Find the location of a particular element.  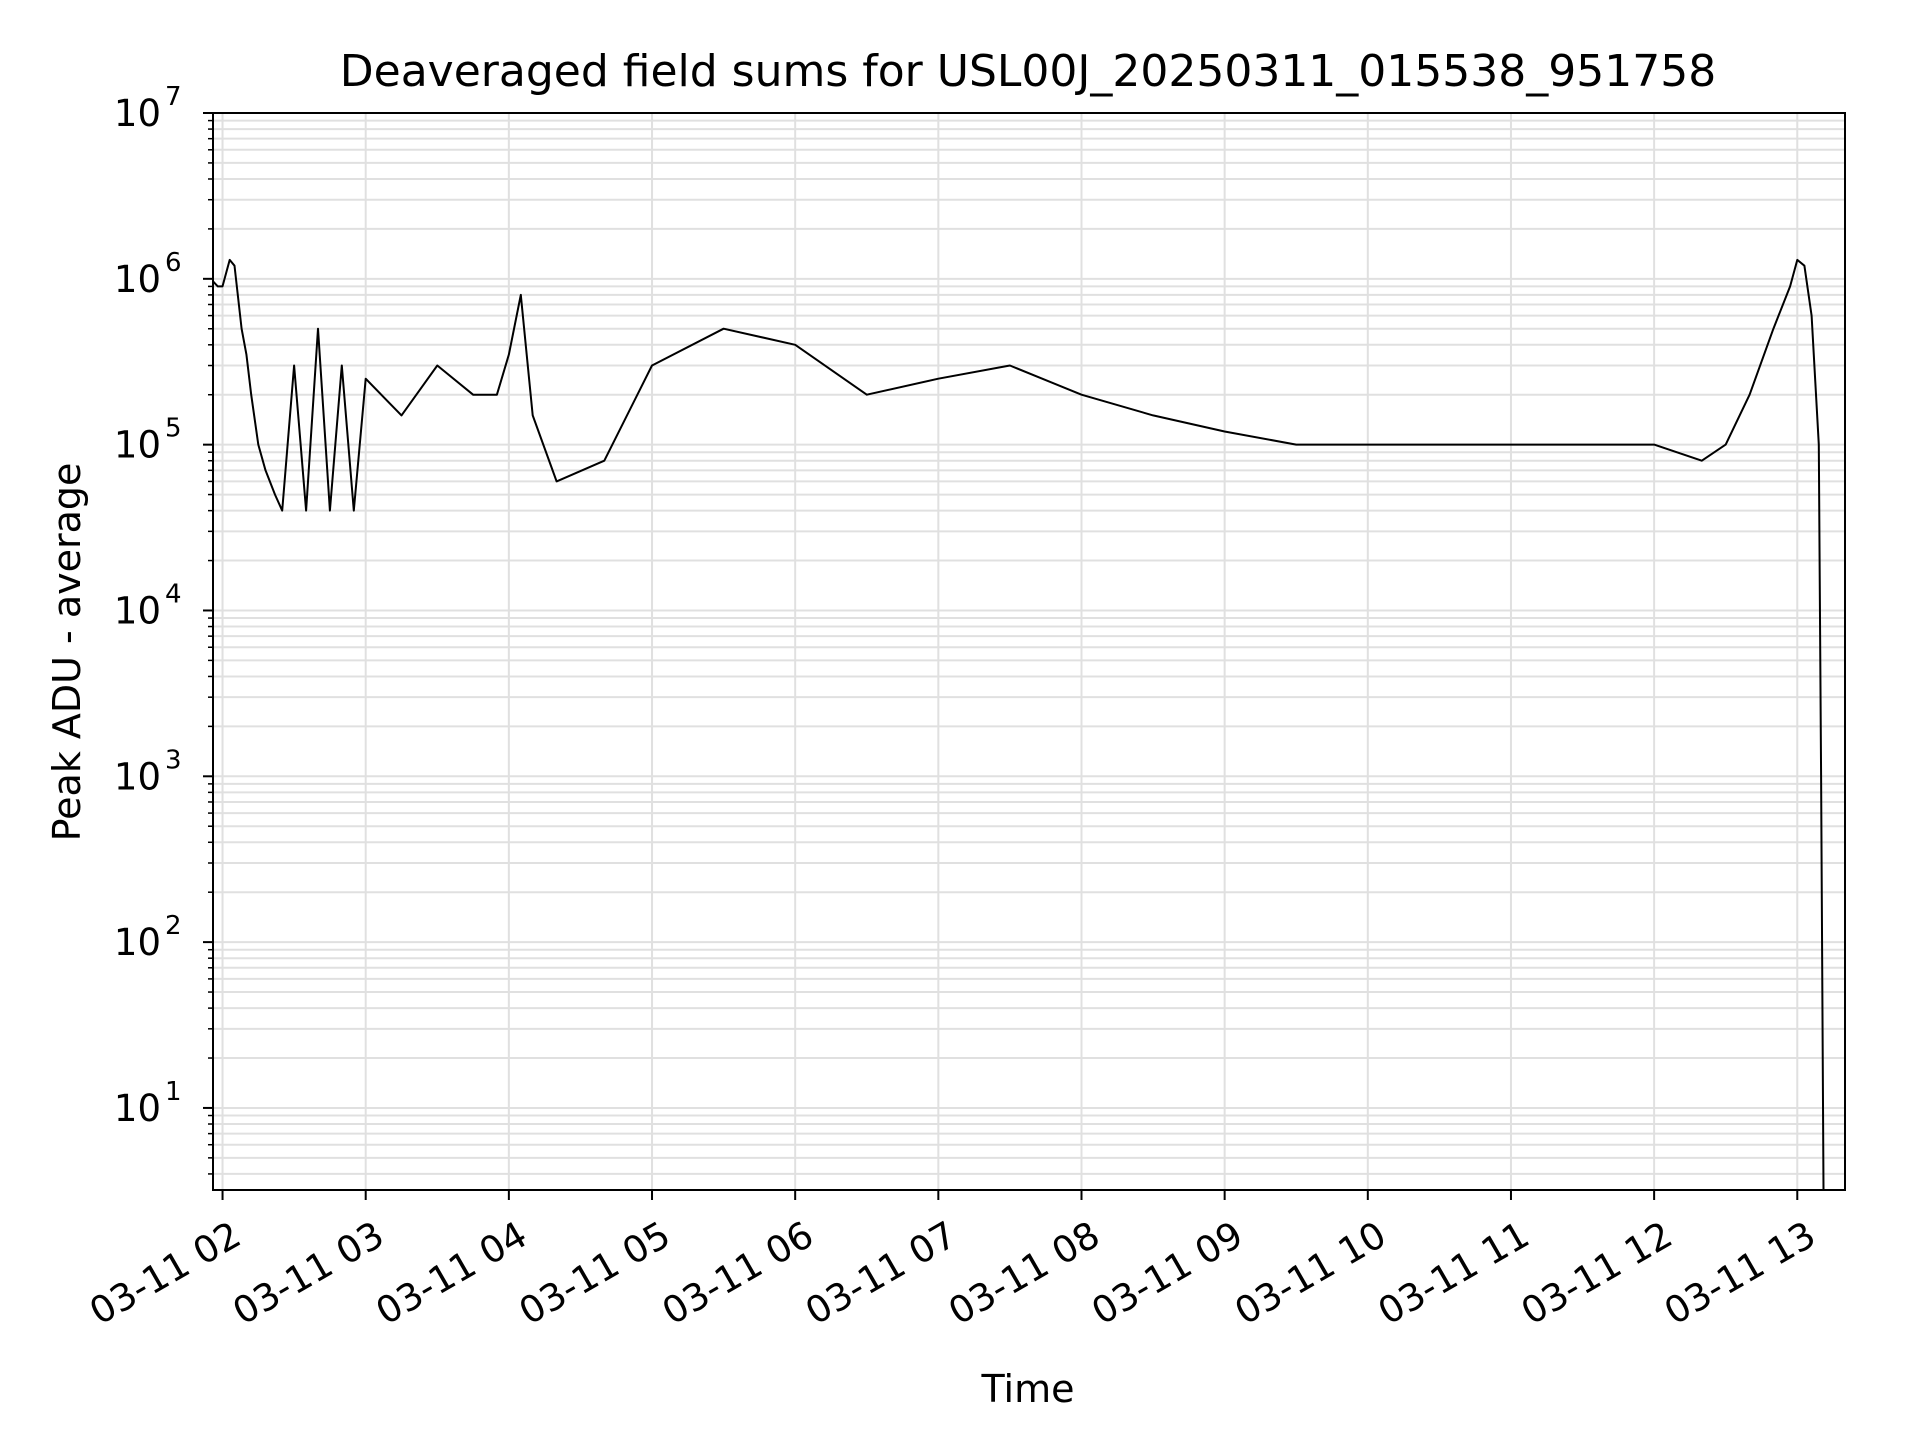

y-tick-label-exponent: 4 is located at coordinates (173, 594).